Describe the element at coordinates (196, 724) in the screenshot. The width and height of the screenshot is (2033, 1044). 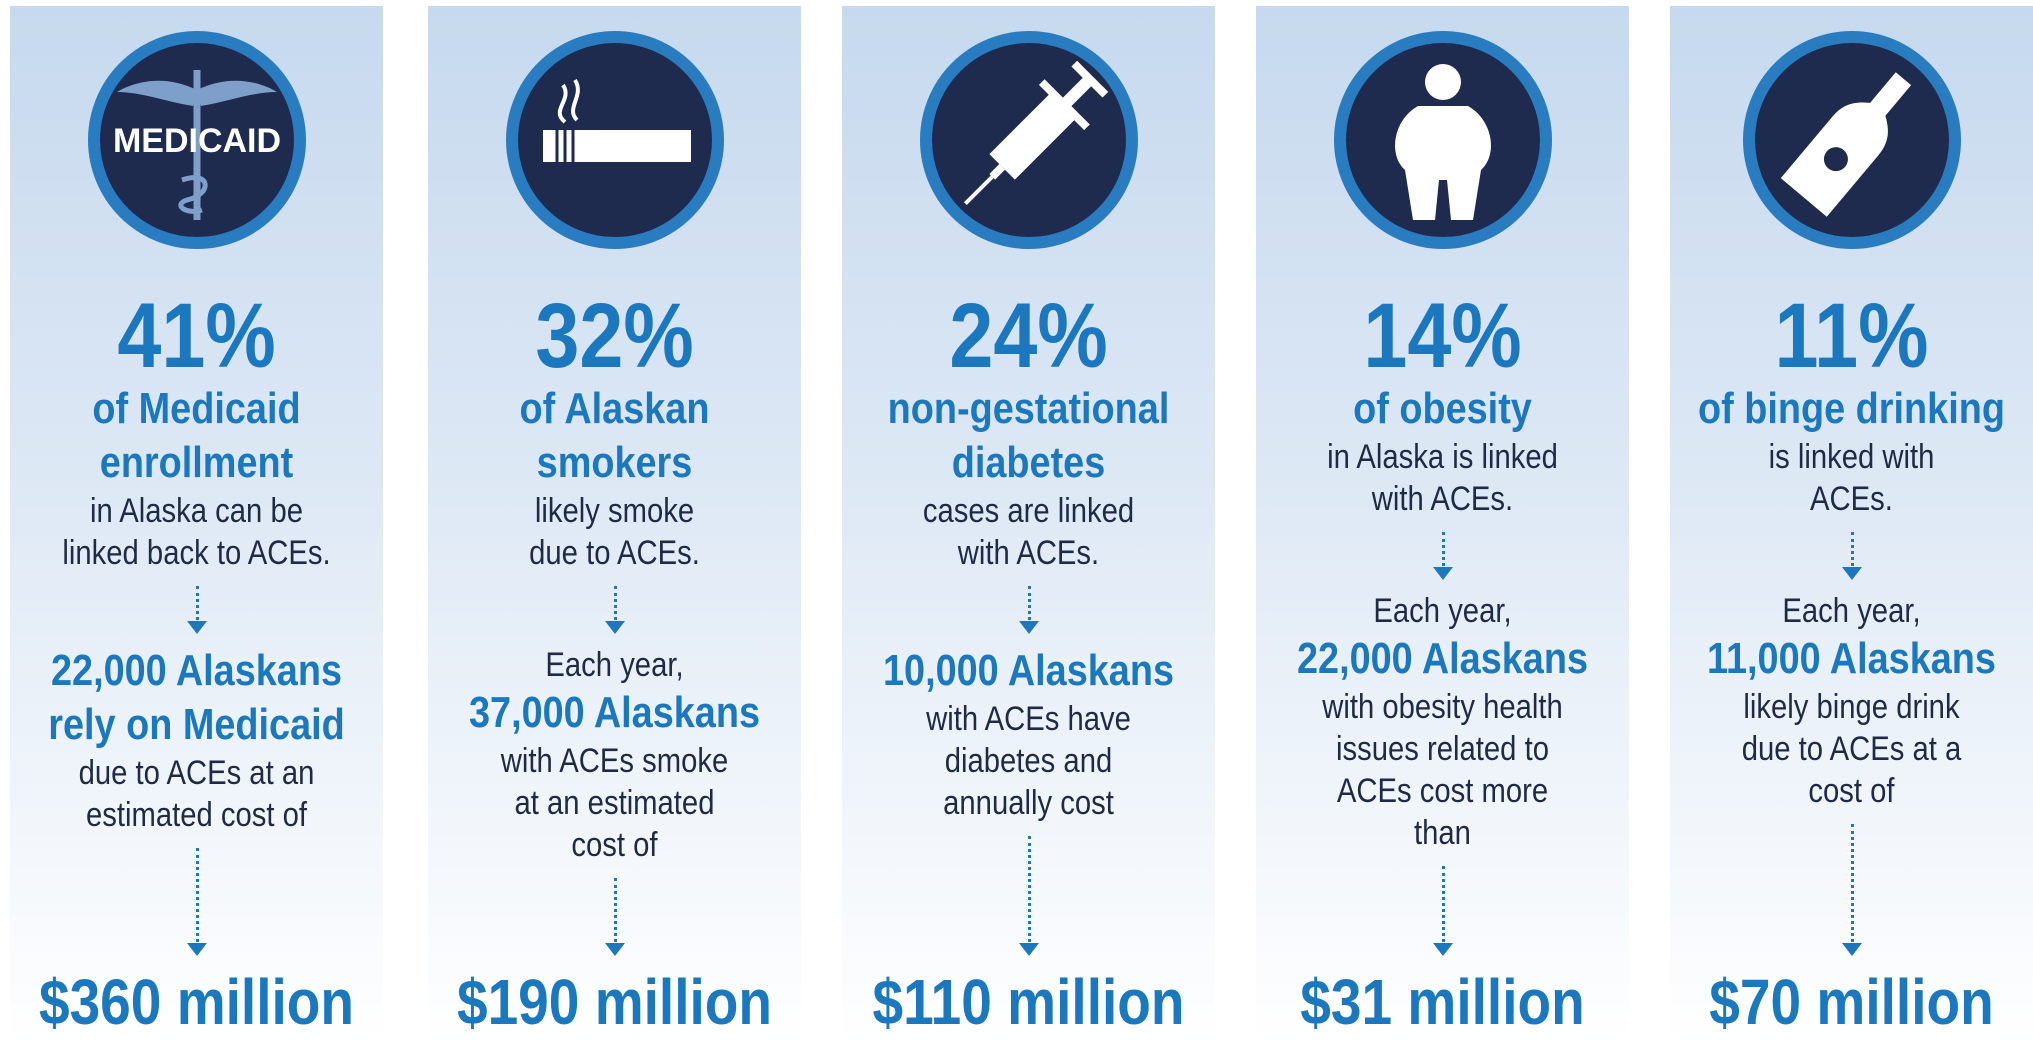
I see `detail-headline: rely on Medicaid` at that location.